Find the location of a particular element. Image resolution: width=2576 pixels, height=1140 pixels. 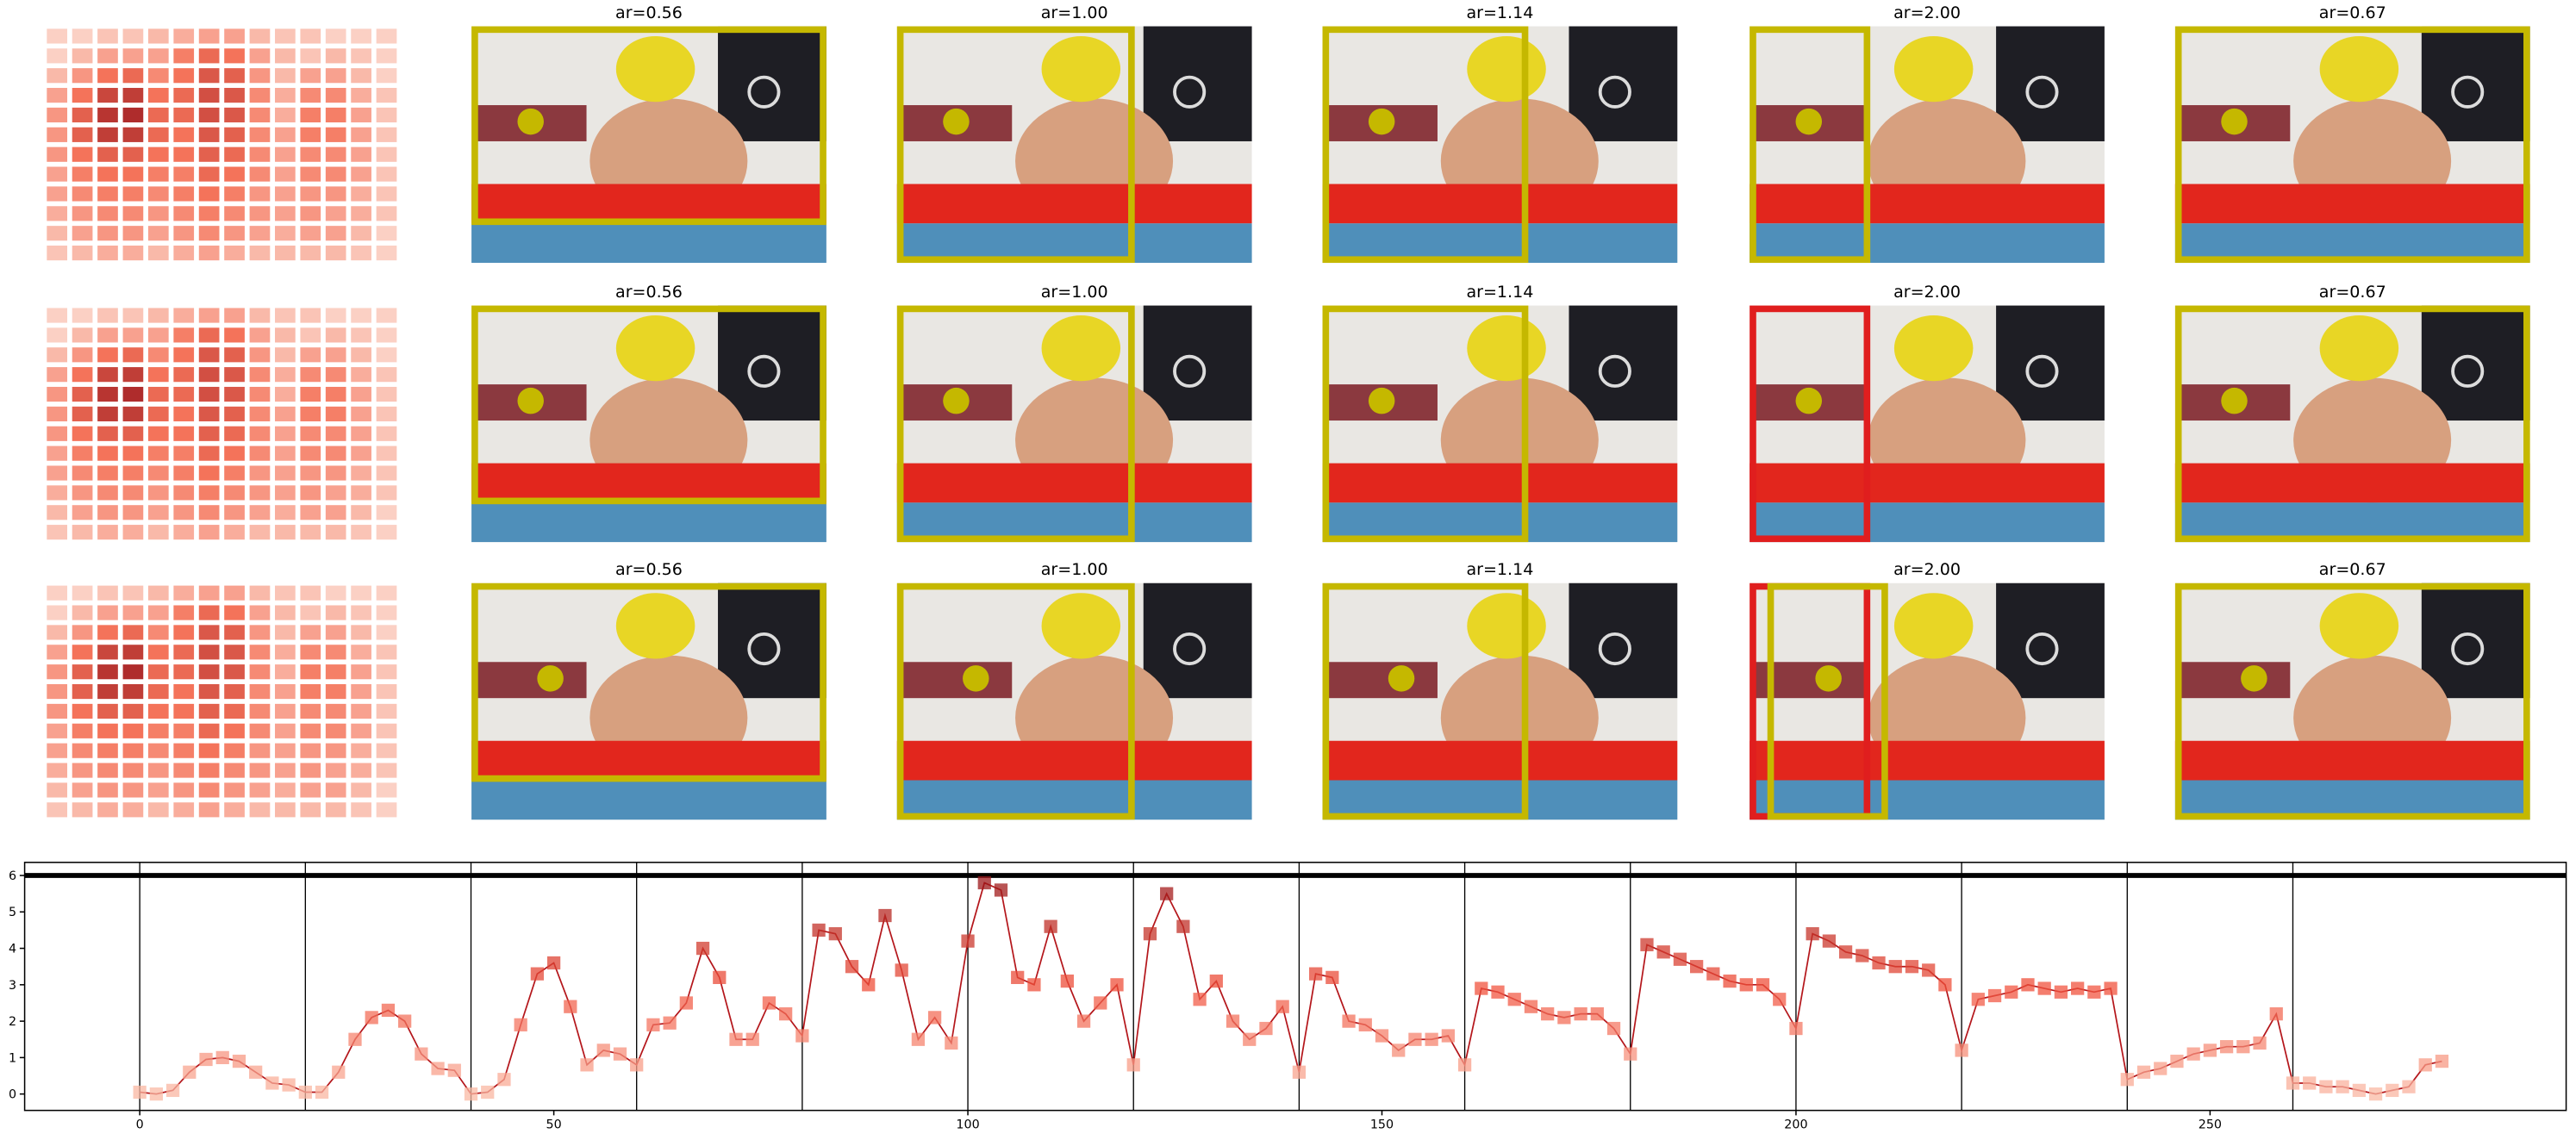

photo-water is located at coordinates (648, 800).